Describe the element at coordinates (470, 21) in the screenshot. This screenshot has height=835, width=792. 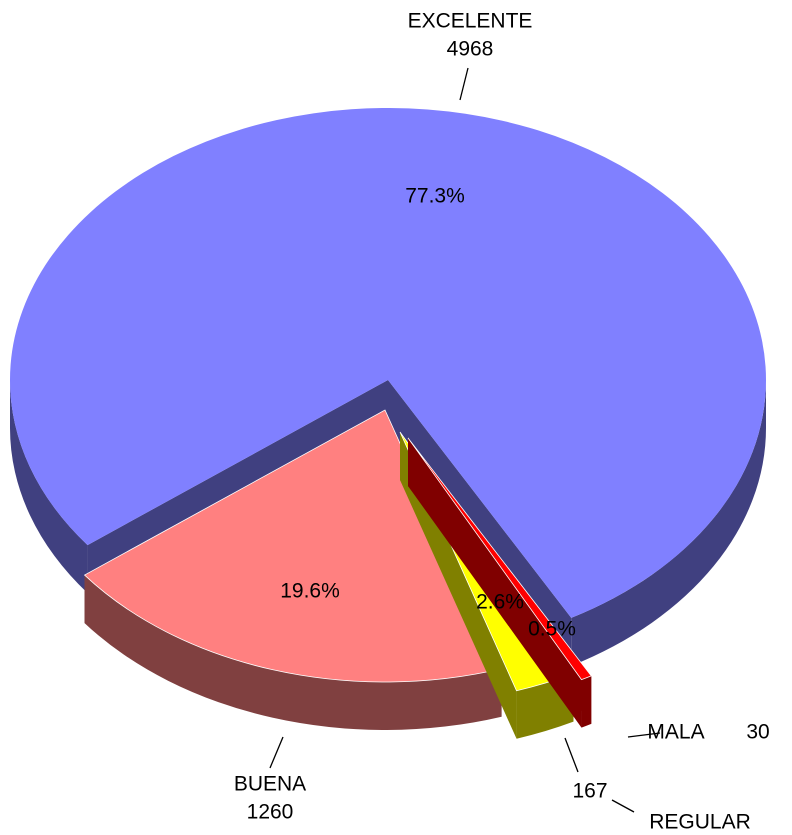
I see `category-label: EXCELENTE` at that location.